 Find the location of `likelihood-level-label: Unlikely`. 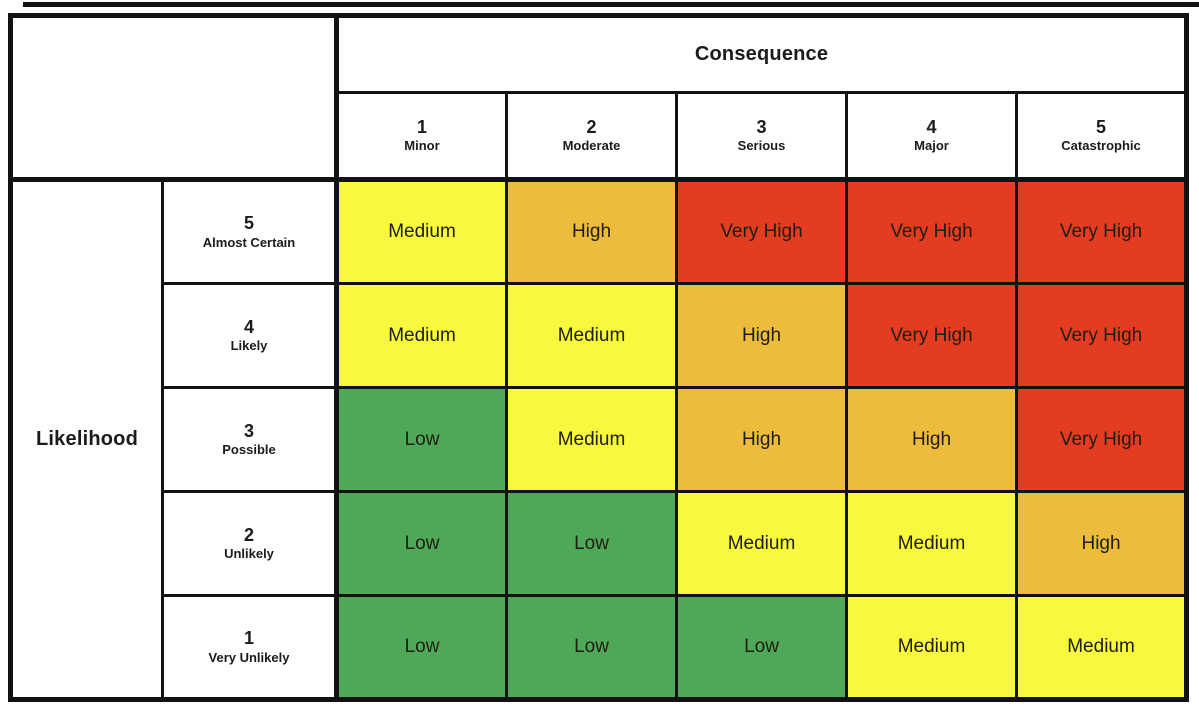

likelihood-level-label: Unlikely is located at coordinates (249, 554).